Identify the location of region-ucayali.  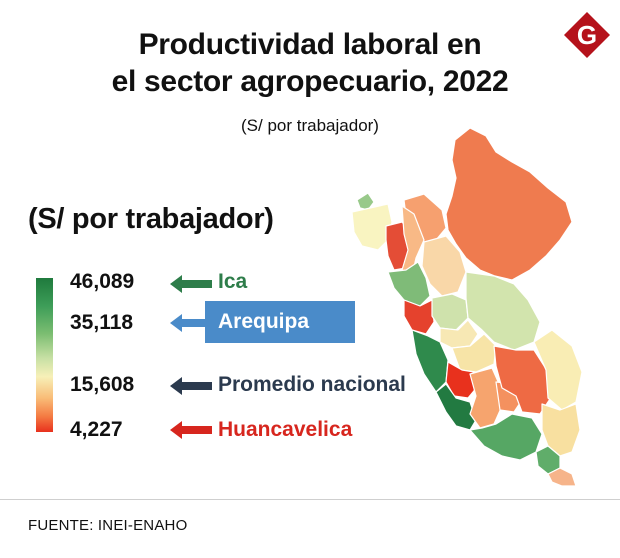
(503, 311).